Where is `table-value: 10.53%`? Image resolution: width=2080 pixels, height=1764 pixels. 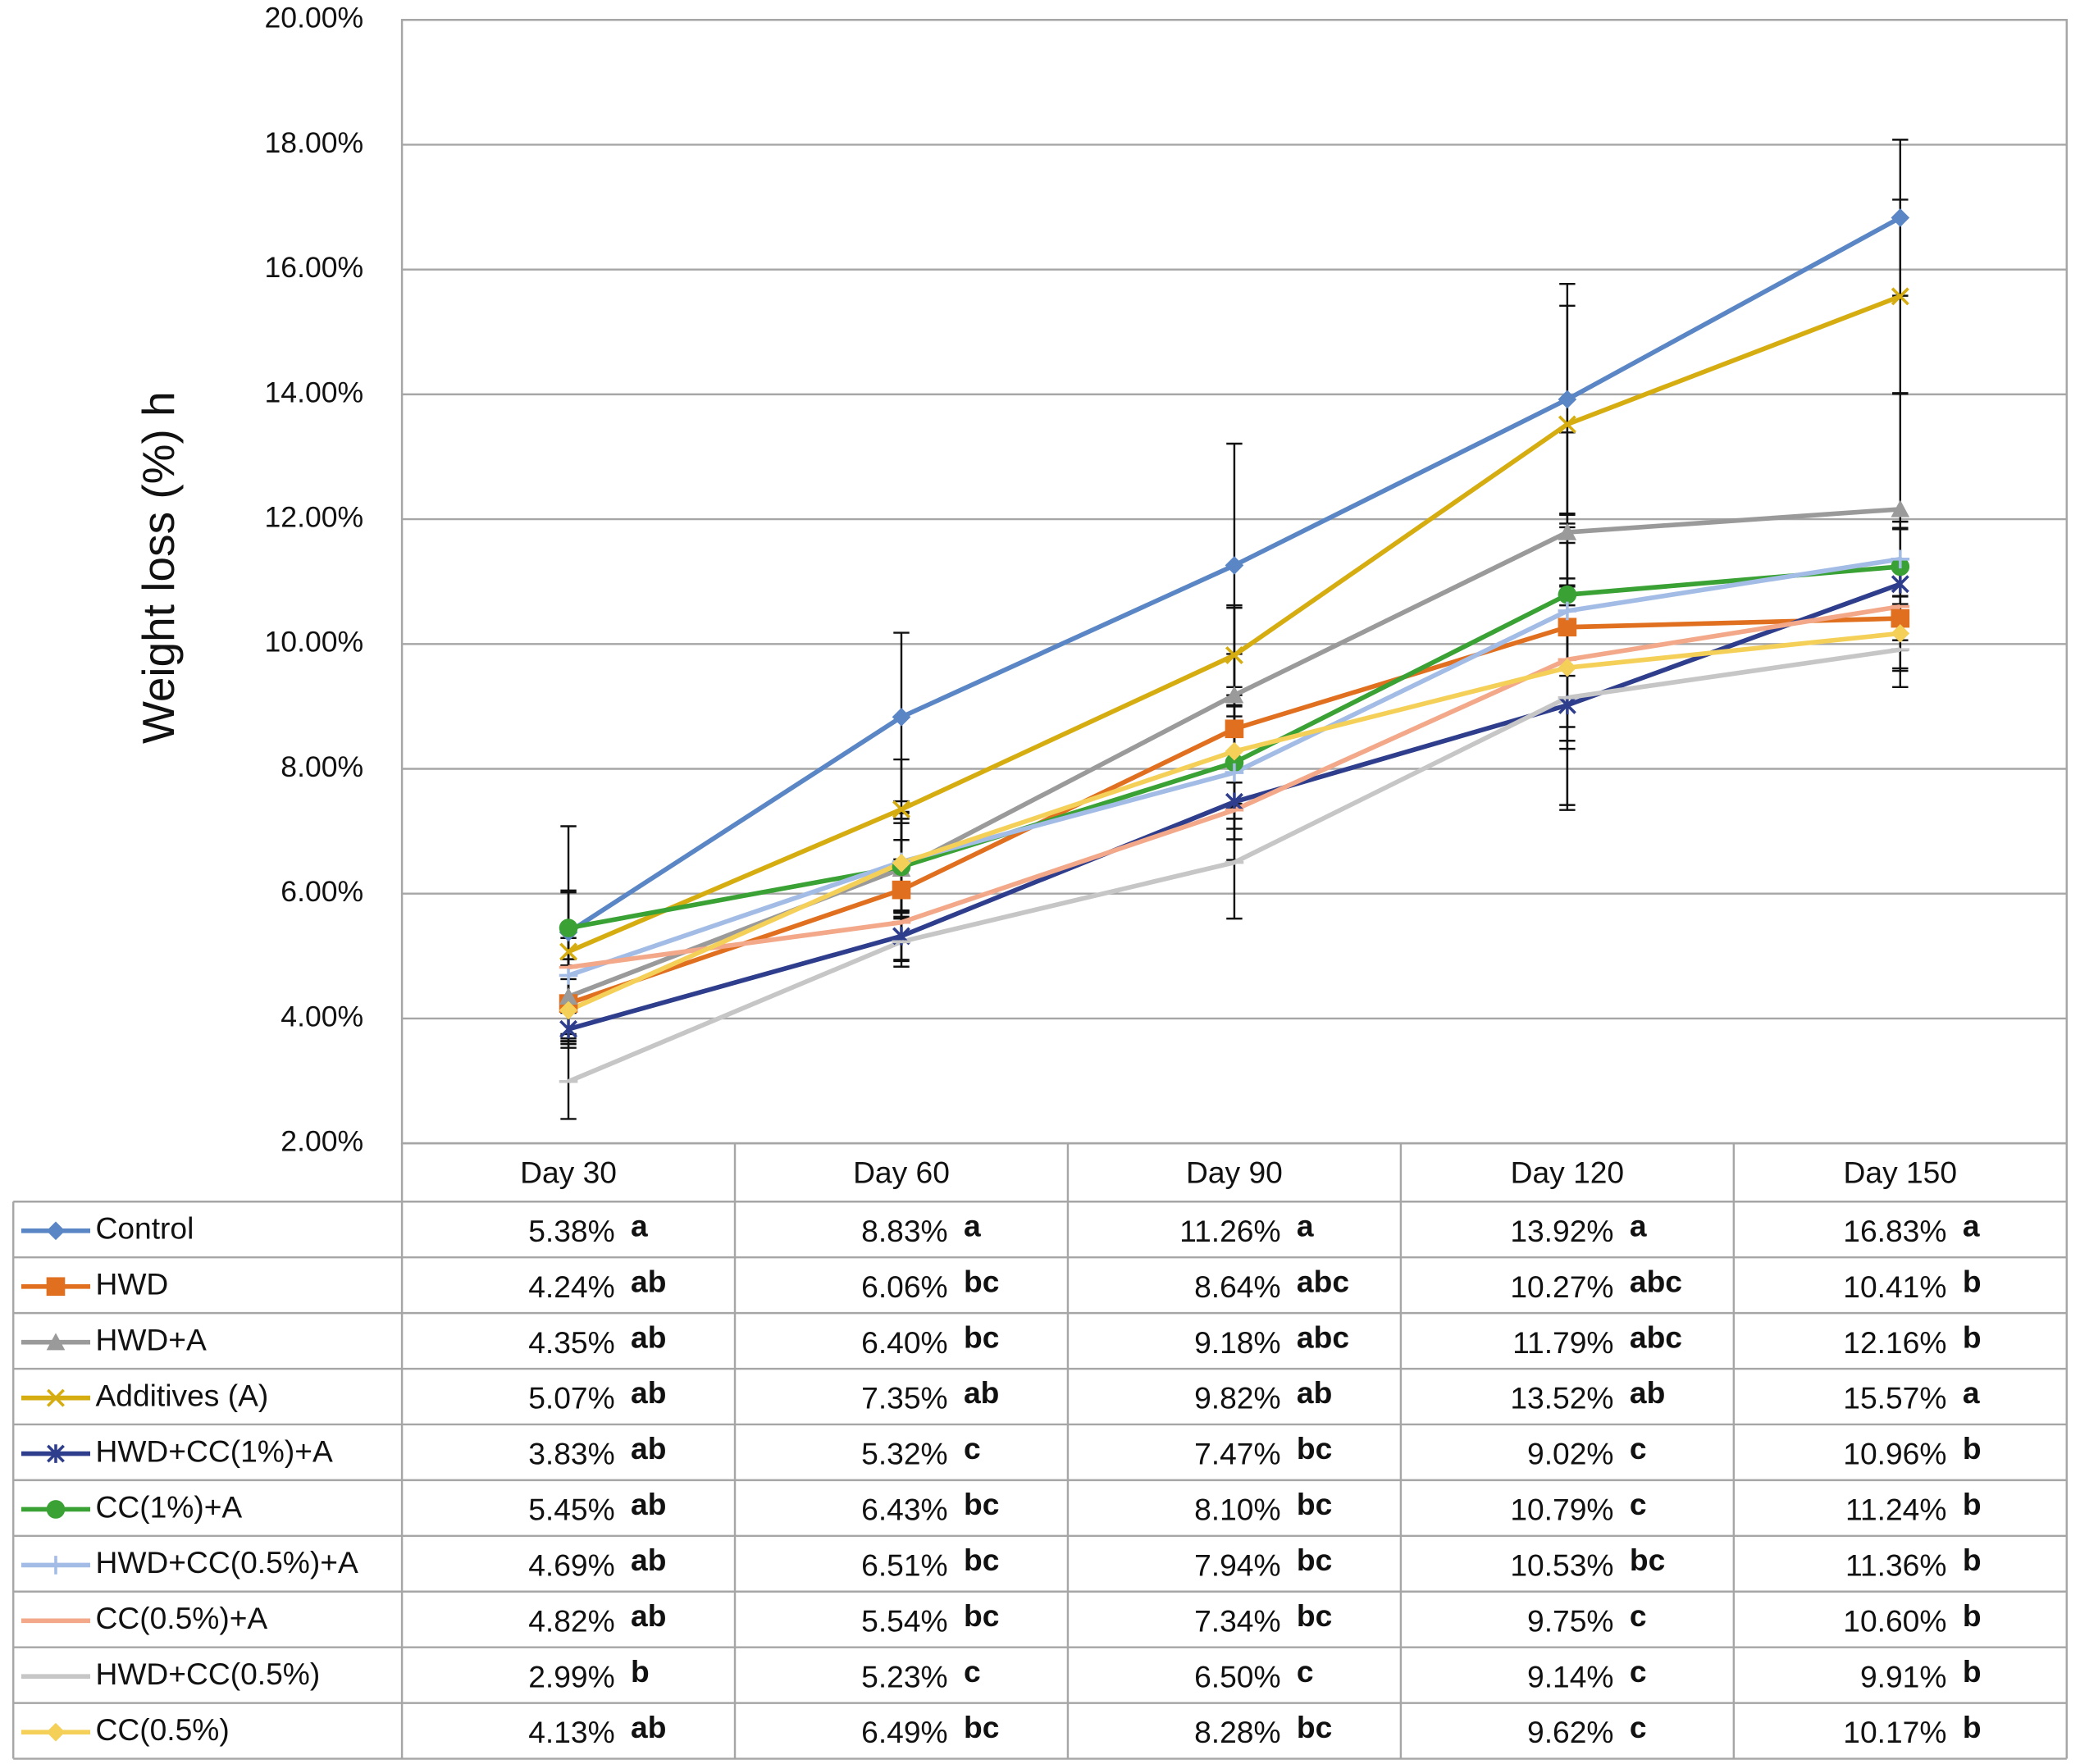 table-value: 10.53% is located at coordinates (1562, 1564).